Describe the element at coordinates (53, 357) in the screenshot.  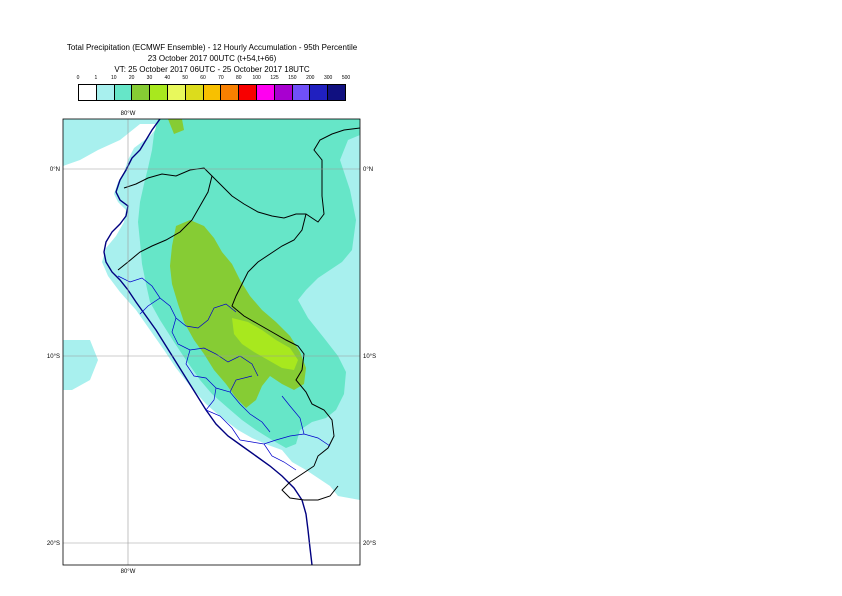
I see `lat-label-left-10s: 10°S` at that location.